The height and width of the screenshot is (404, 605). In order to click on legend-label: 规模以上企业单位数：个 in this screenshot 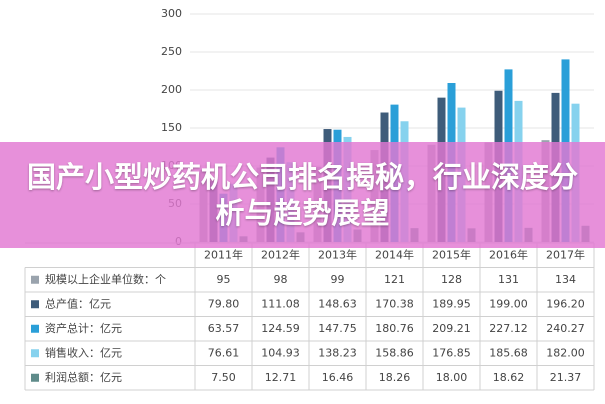, I will do `click(105, 279)`.